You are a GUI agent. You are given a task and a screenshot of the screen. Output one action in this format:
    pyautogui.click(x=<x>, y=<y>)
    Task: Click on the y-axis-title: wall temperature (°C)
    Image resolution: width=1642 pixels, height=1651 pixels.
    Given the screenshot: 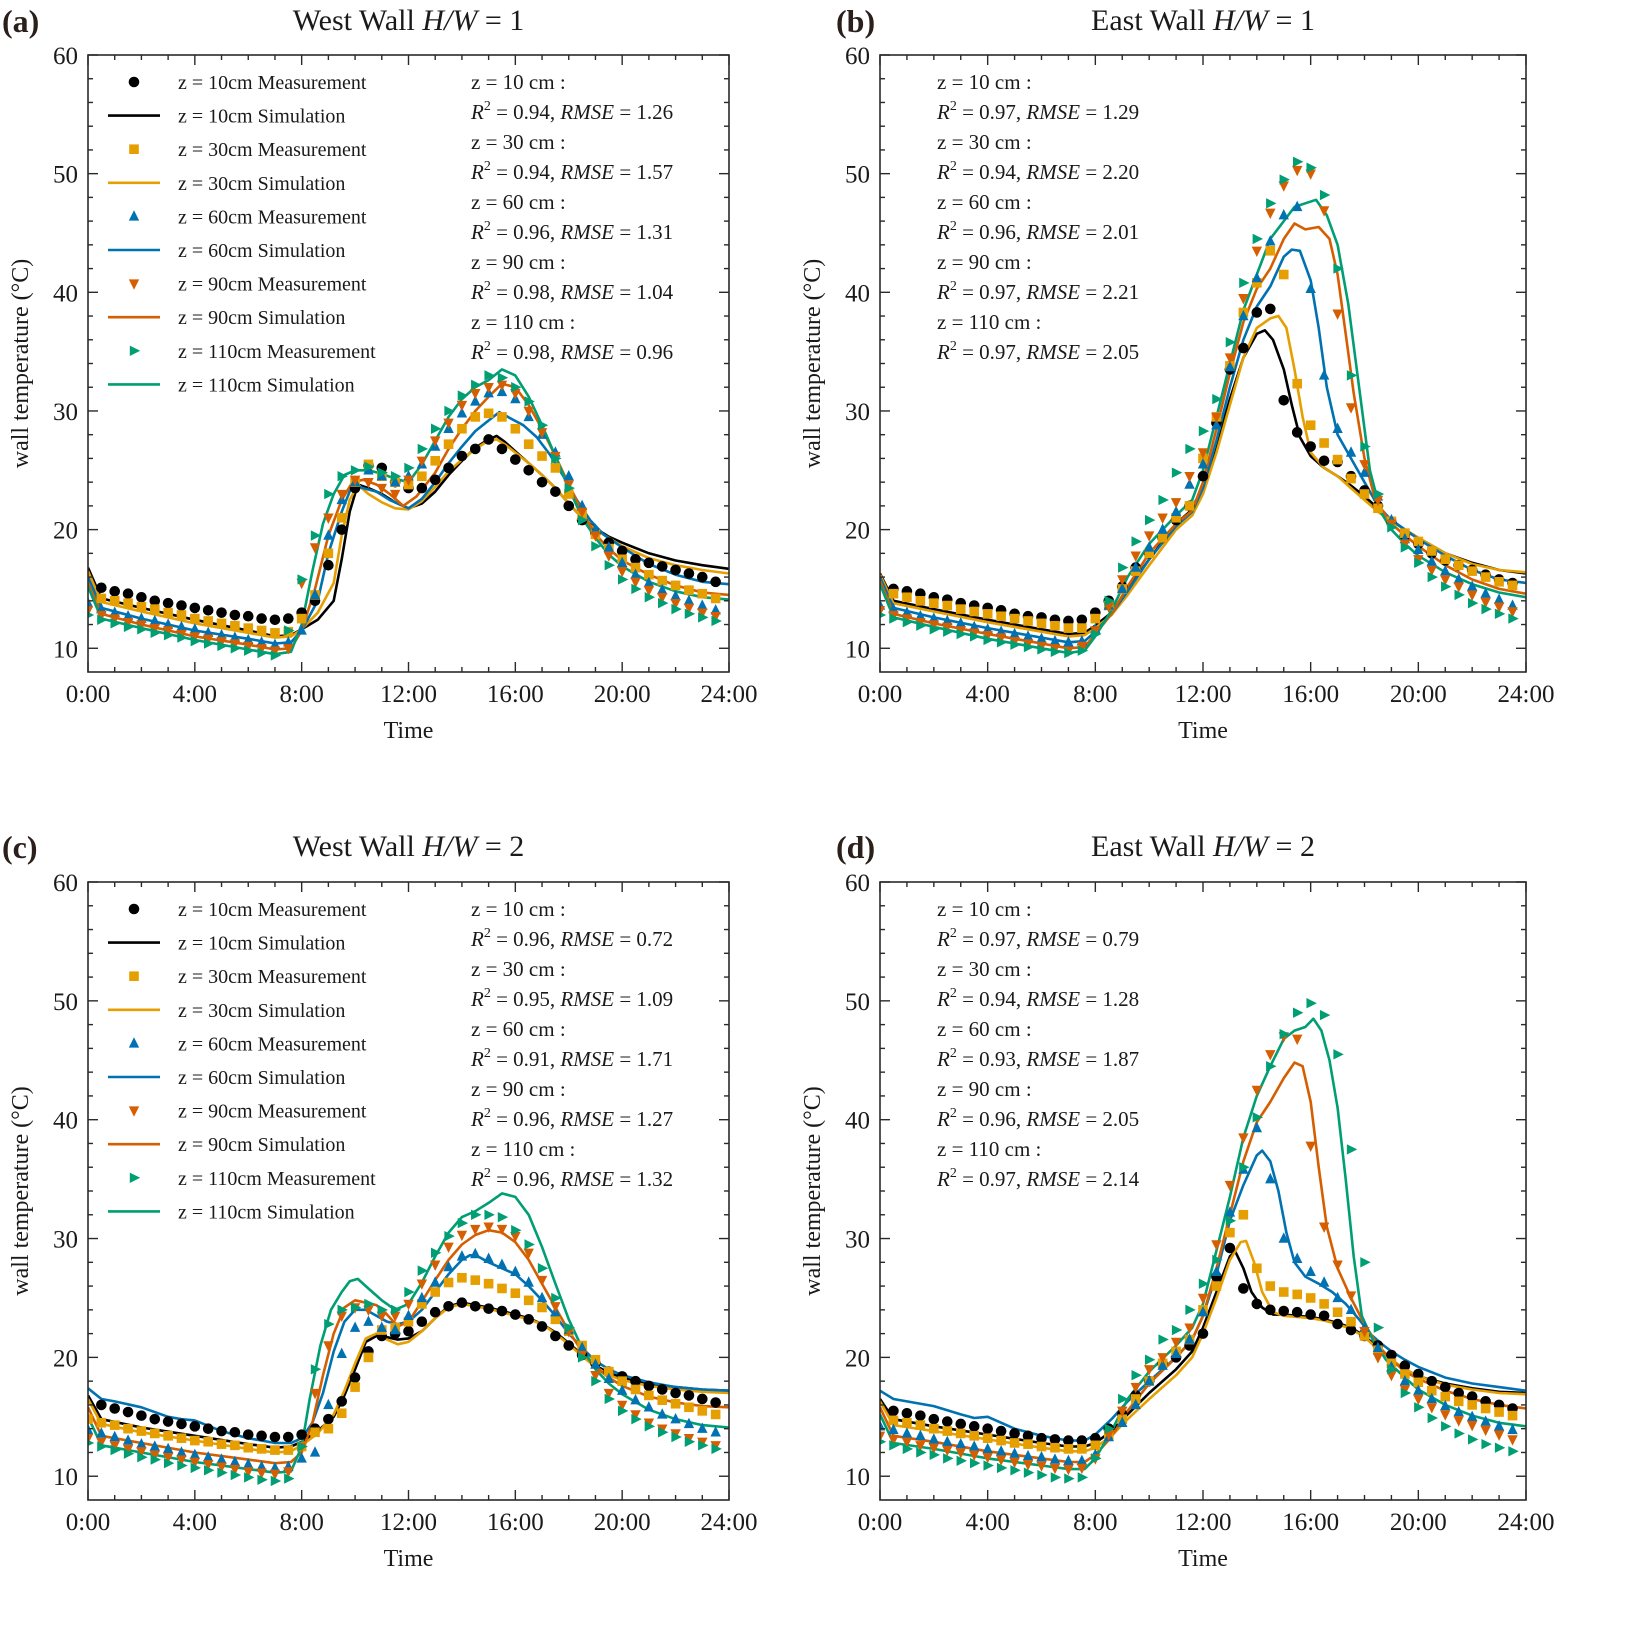 What is the action you would take?
    pyautogui.click(x=813, y=364)
    